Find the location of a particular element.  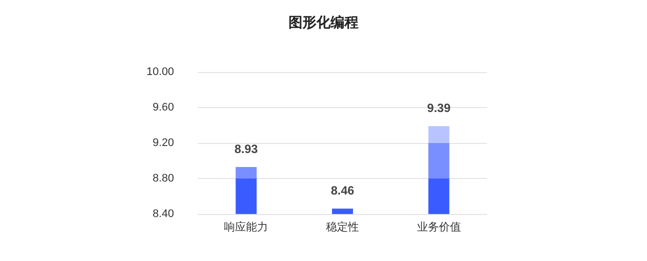

y-tick-label: 8.80 is located at coordinates (163, 178).